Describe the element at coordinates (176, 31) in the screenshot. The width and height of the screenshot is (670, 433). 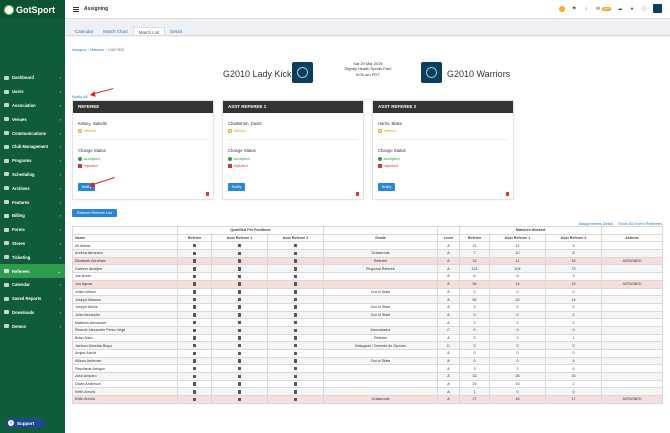
I see `tab-detail: Detail` at that location.